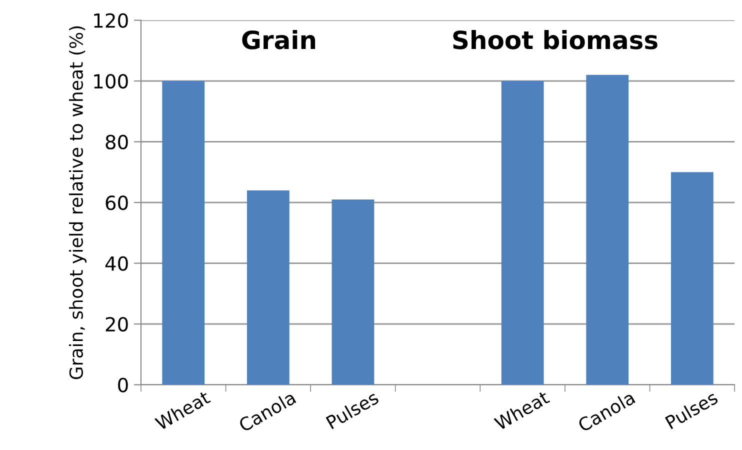 This screenshot has height=450, width=742. I want to click on y-axis-title: Grain, shoot yield relative to wheat (%), so click(78, 203).